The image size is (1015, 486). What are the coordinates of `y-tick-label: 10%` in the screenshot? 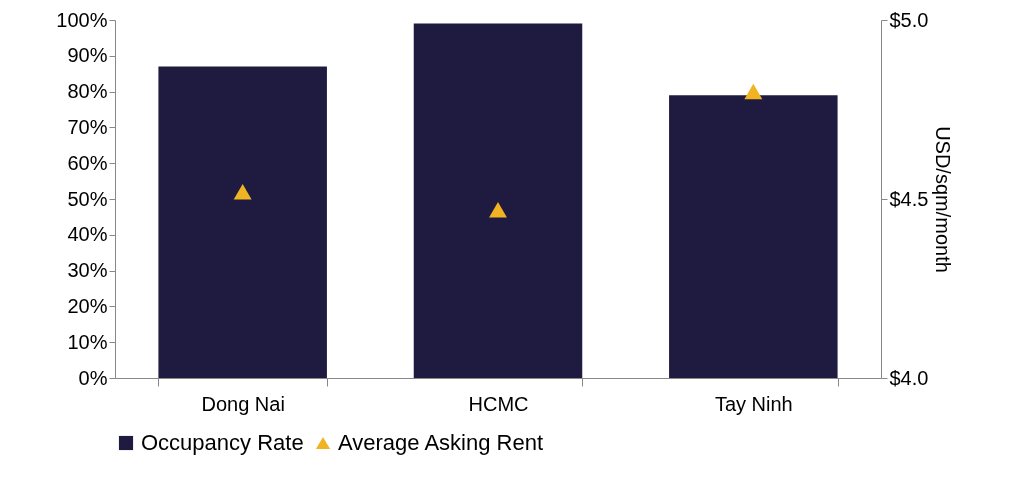 It's located at (87, 341).